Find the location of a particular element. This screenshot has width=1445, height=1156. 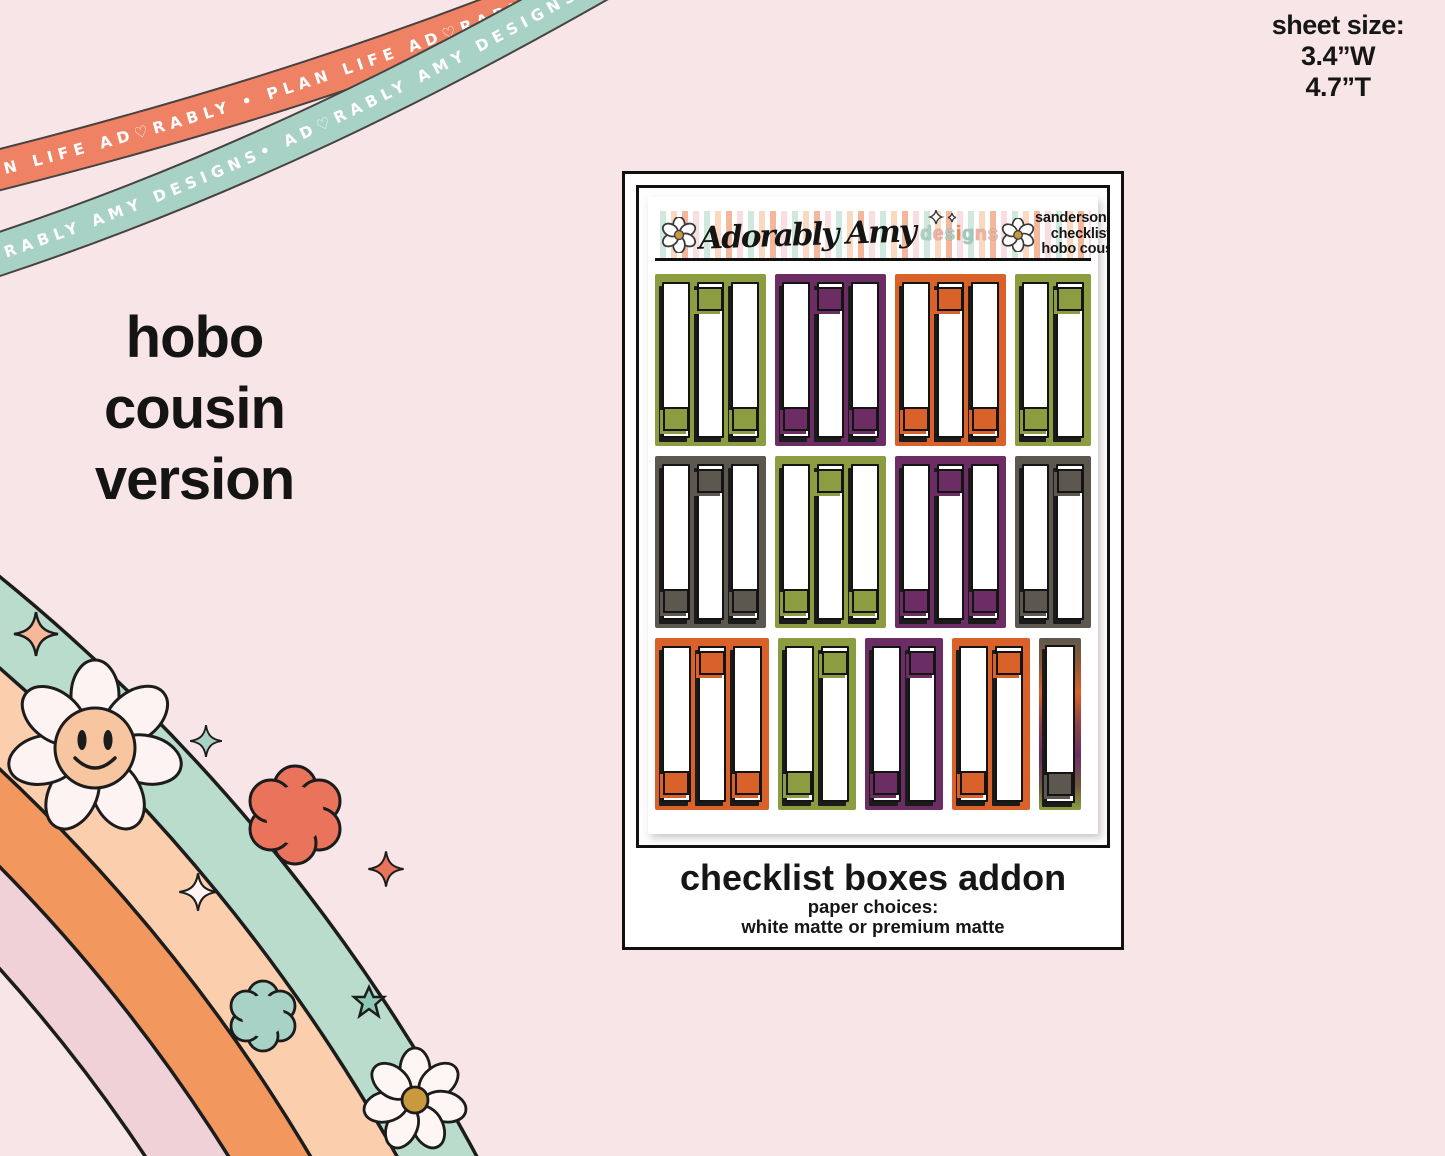

checklist-box-sticker-tiedye is located at coordinates (1060, 724).